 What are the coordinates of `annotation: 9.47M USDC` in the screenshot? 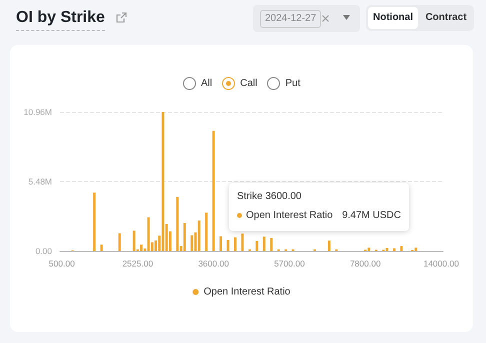 It's located at (371, 215).